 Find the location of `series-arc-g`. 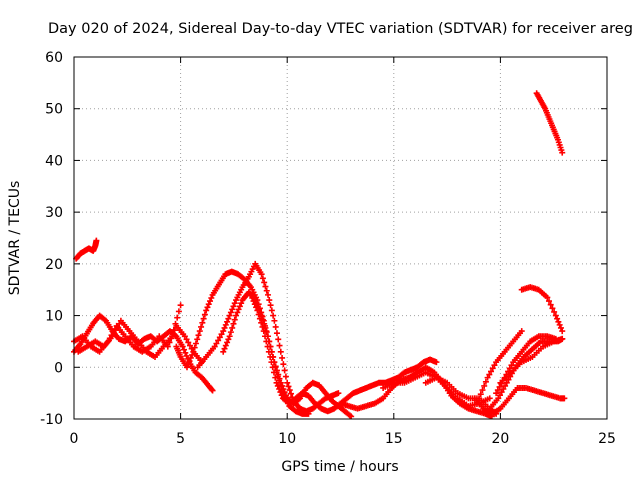

series-arc-g is located at coordinates (343, 353).